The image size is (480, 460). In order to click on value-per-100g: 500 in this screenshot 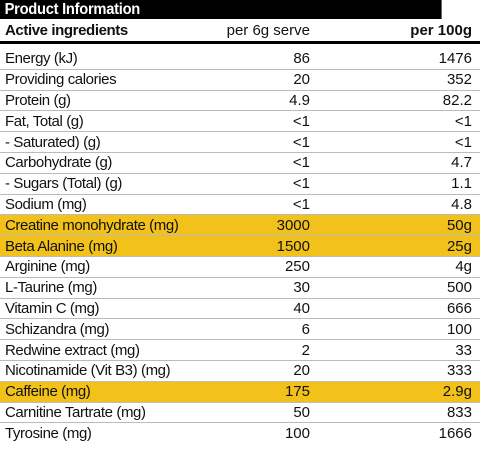, I will do `click(459, 288)`.